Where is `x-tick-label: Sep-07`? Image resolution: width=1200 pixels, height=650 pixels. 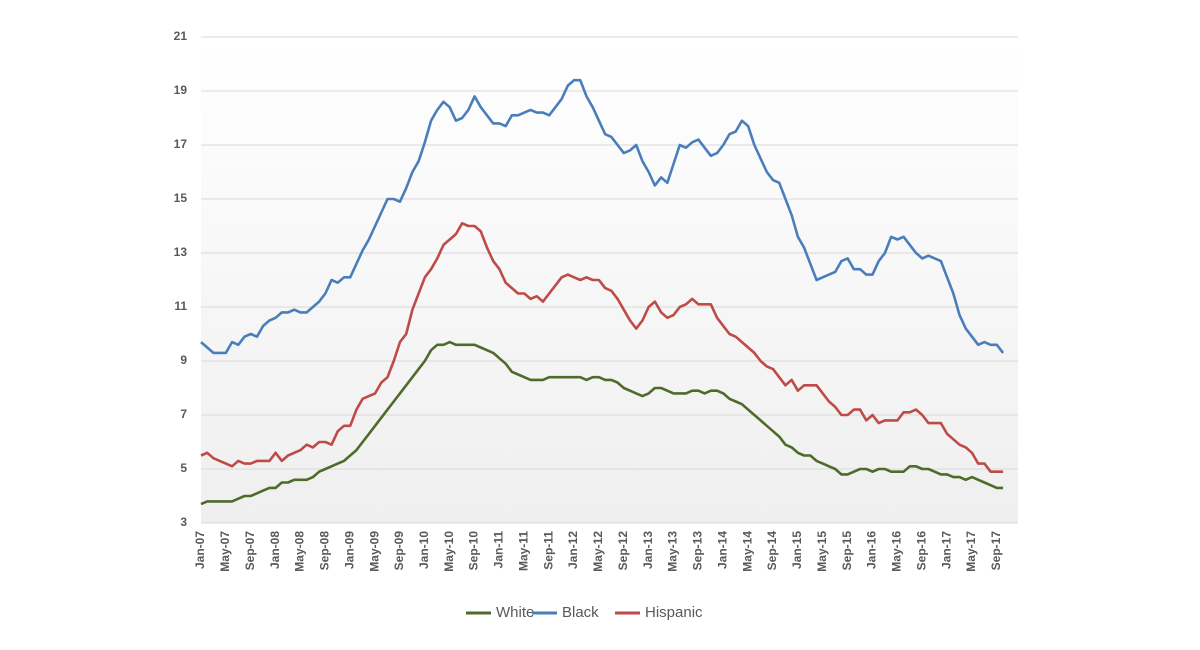 x-tick-label: Sep-07 is located at coordinates (250, 551).